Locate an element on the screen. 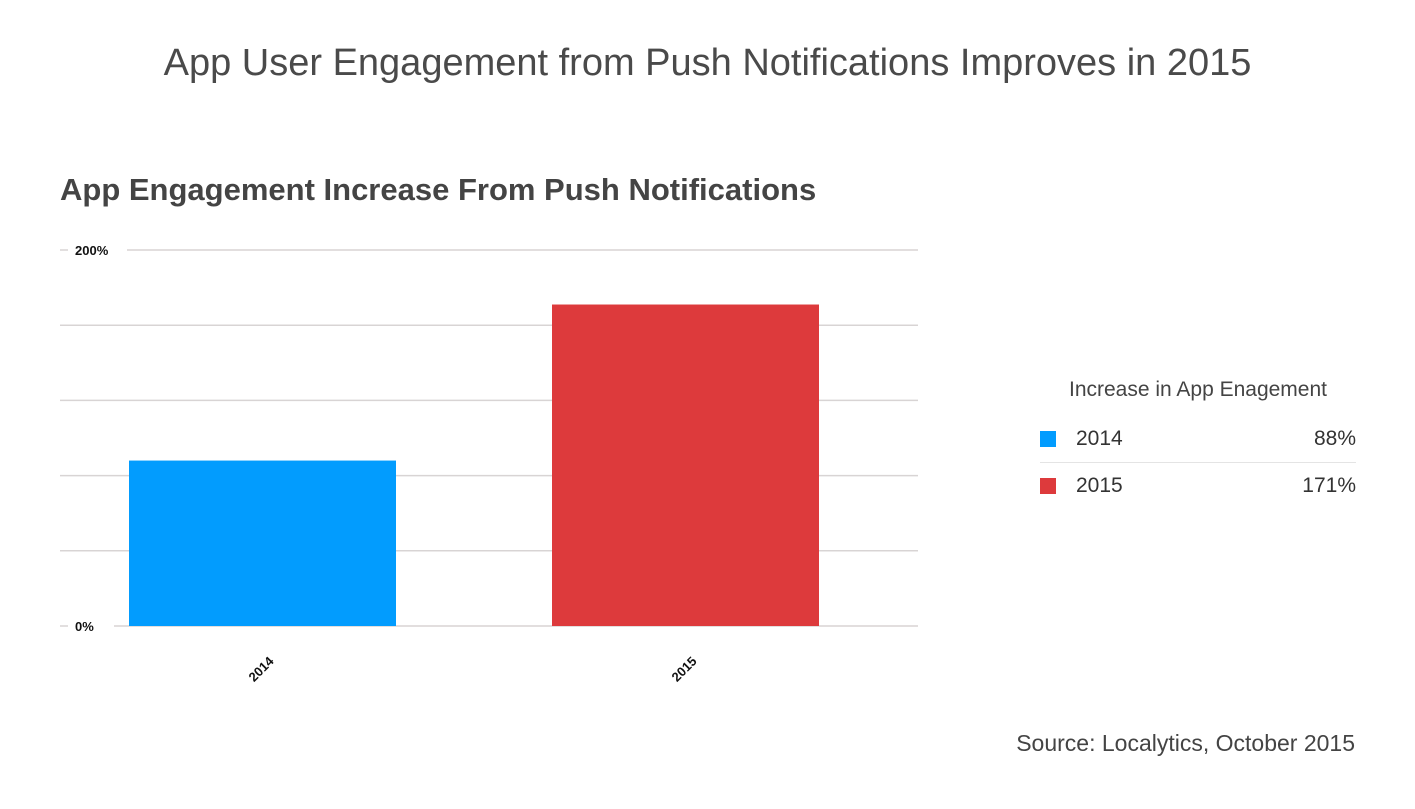 This screenshot has height=809, width=1415. legend-value: 171% is located at coordinates (1329, 485).